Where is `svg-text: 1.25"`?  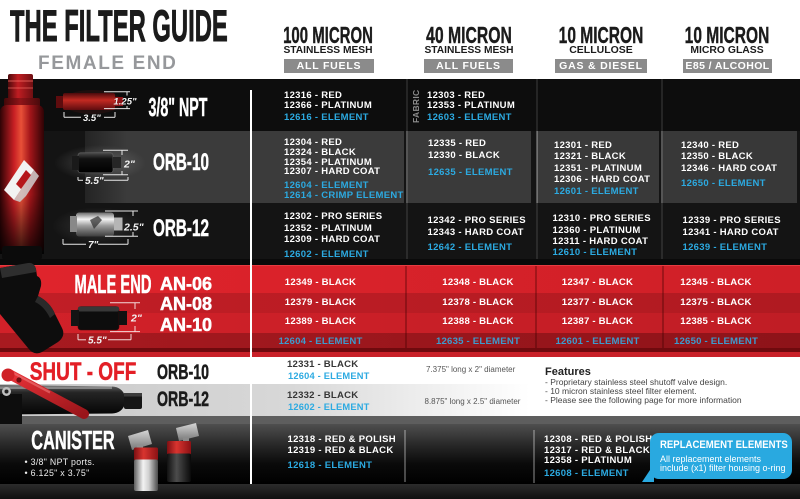
svg-text: 1.25" is located at coordinates (125, 102).